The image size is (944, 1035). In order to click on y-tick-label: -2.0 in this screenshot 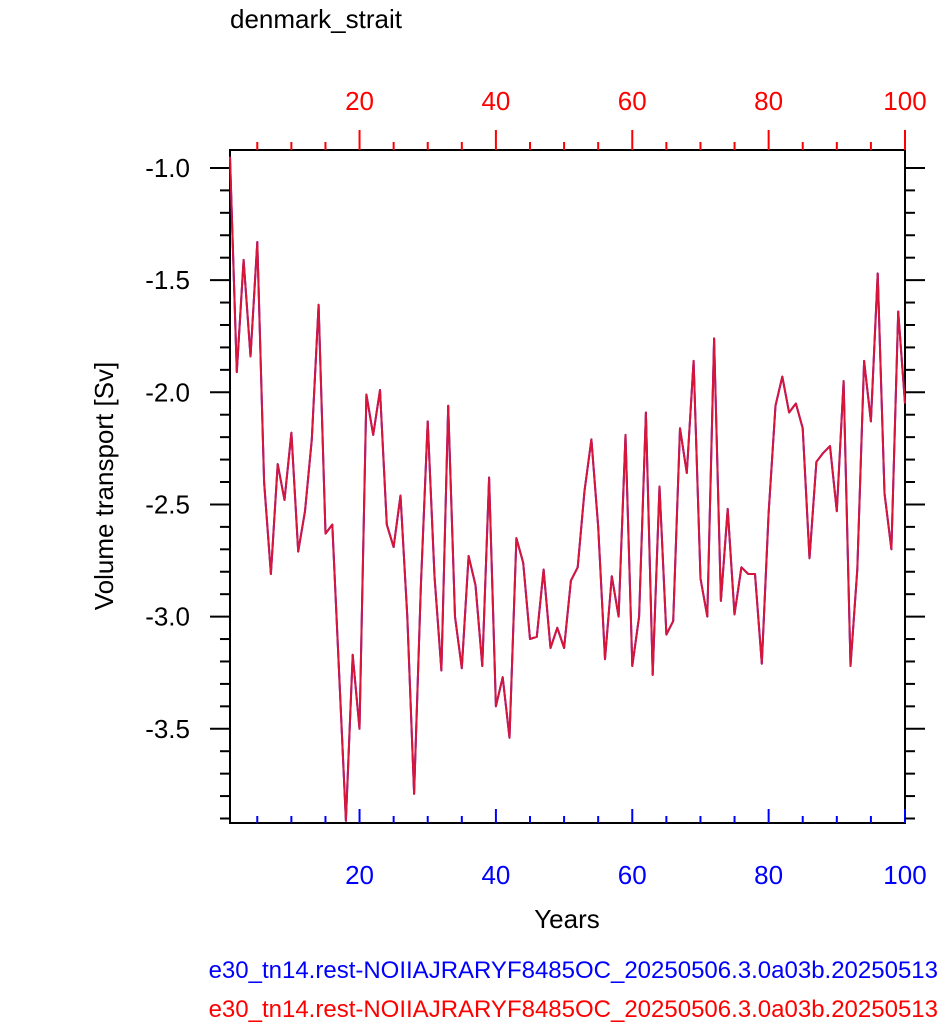, I will do `click(167, 392)`.